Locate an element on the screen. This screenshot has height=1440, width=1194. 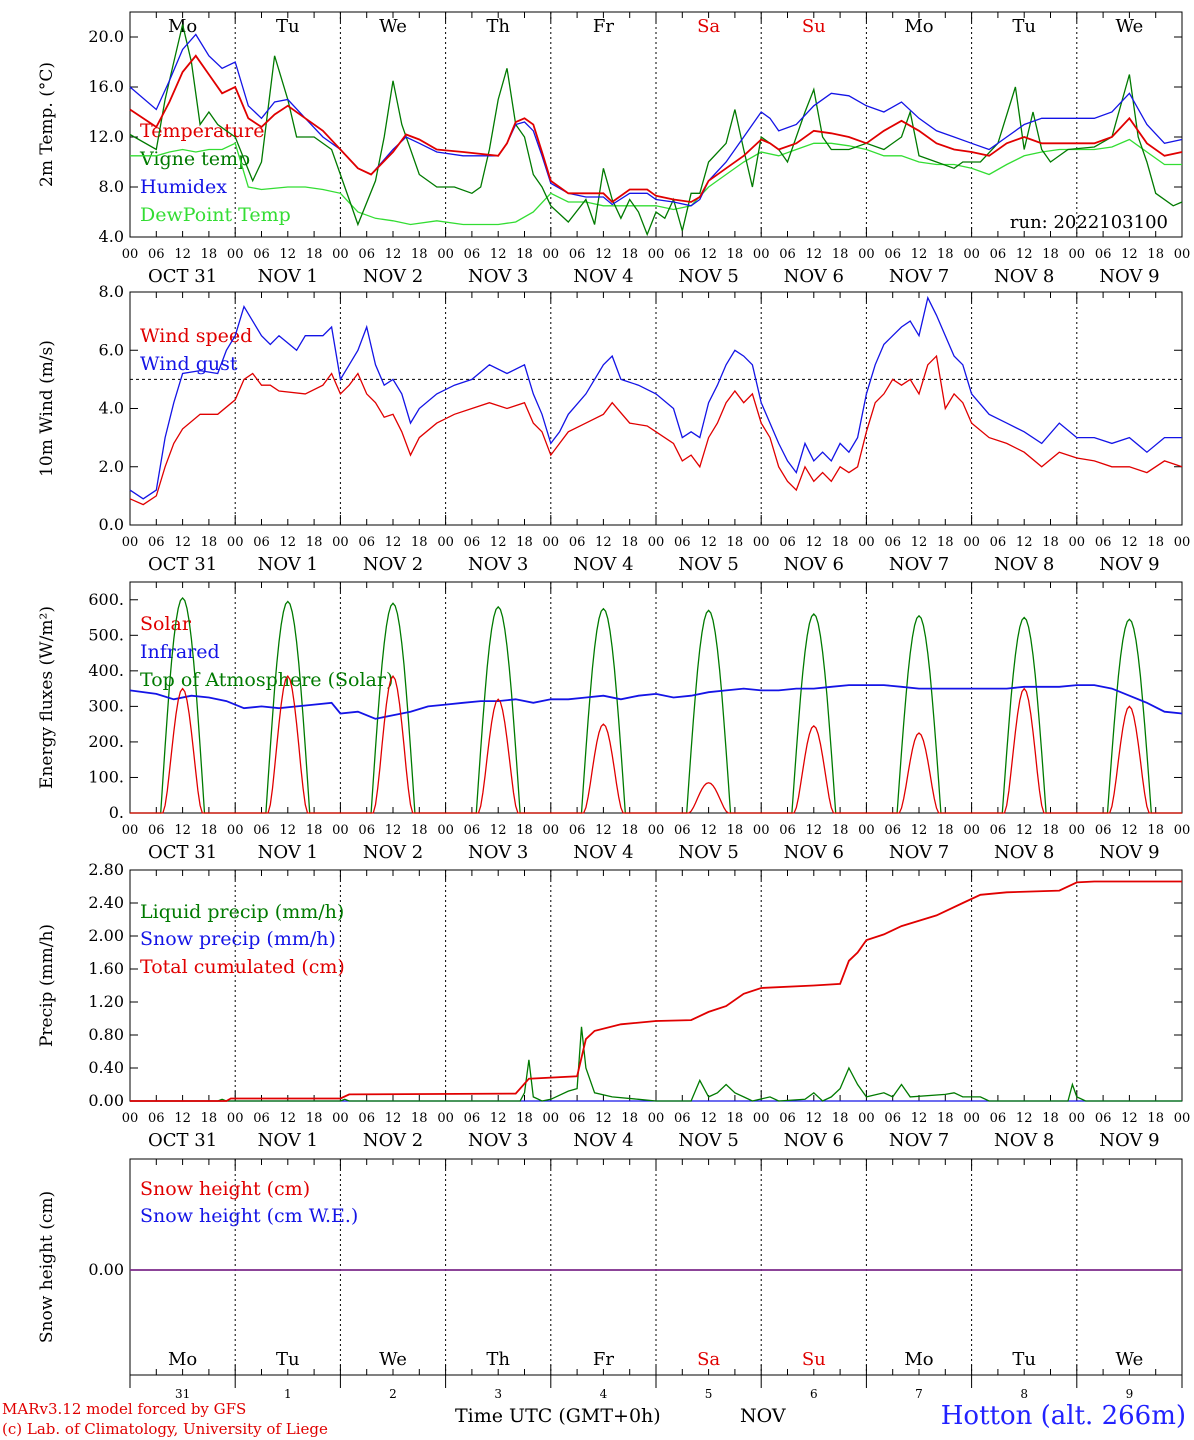
y-tick-label: 2.40 is located at coordinates (106, 902).